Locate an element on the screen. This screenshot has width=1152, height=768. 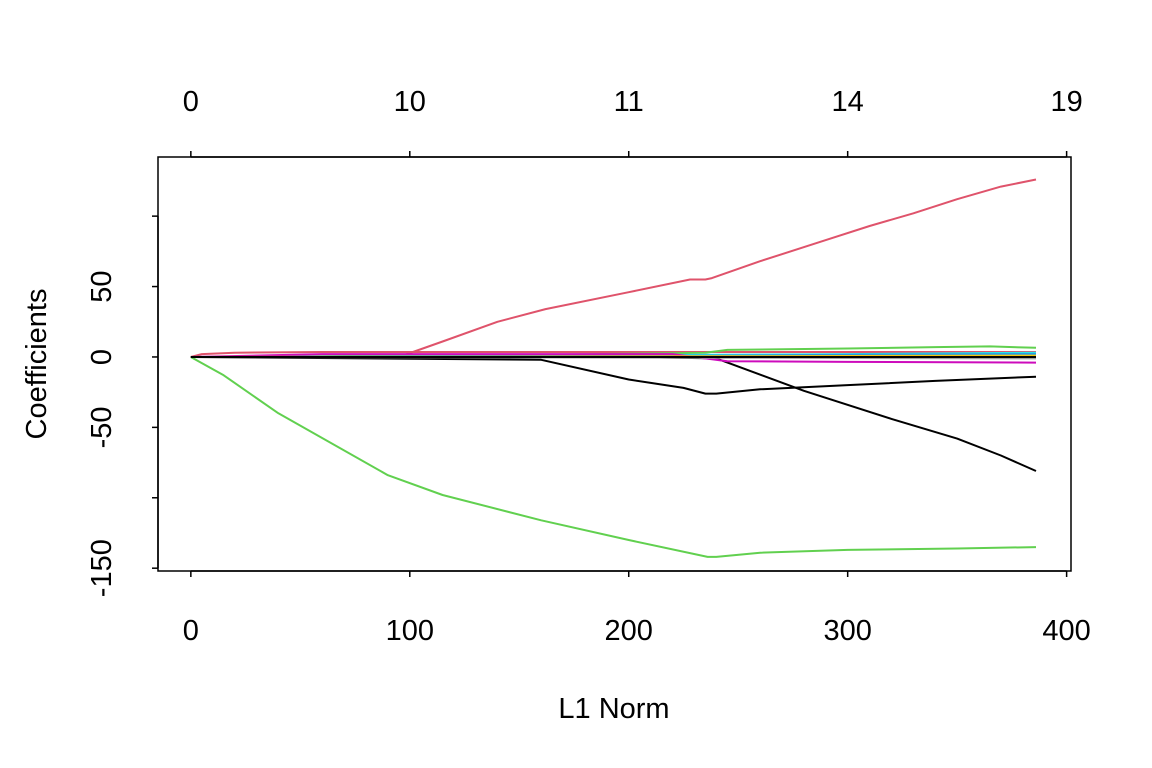
x-tick-label: 200 is located at coordinates (629, 631).